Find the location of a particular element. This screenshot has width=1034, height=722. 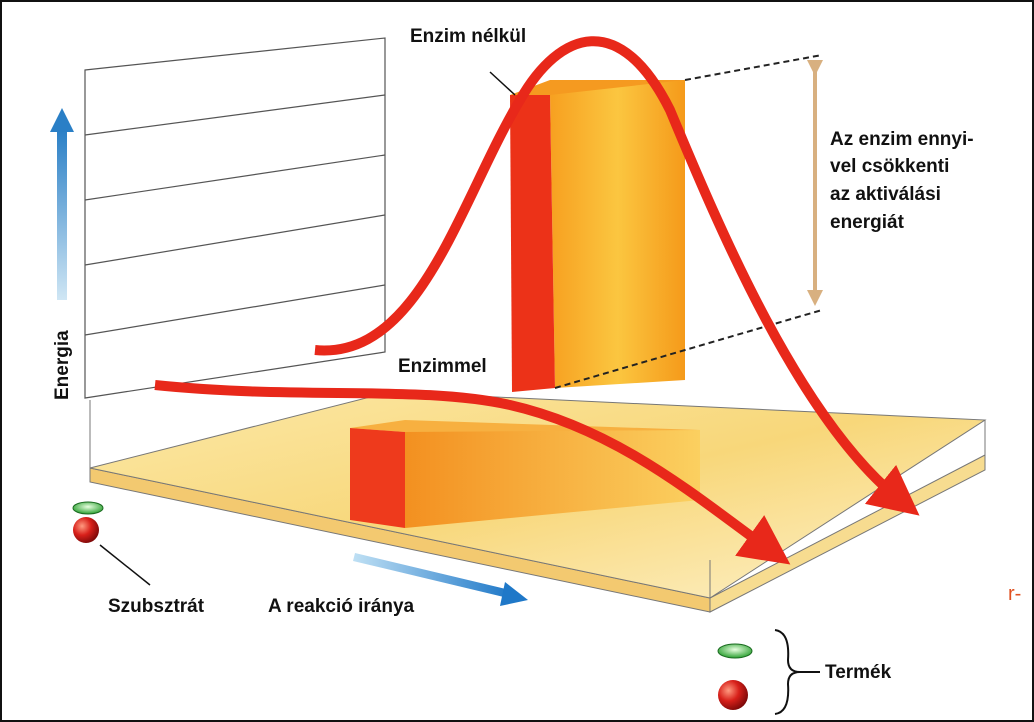

product-icon is located at coordinates (768, 672).